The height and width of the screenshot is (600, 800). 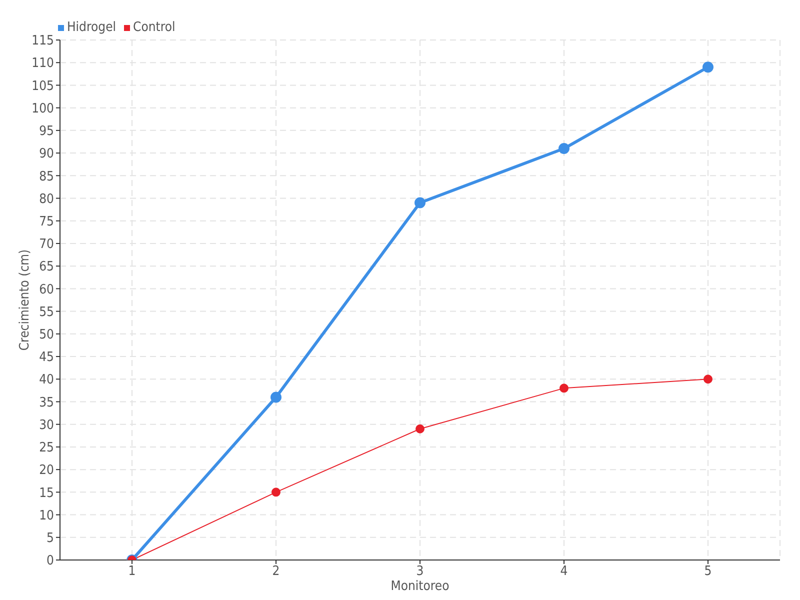 I want to click on y-tick-label: 100, so click(x=43, y=108).